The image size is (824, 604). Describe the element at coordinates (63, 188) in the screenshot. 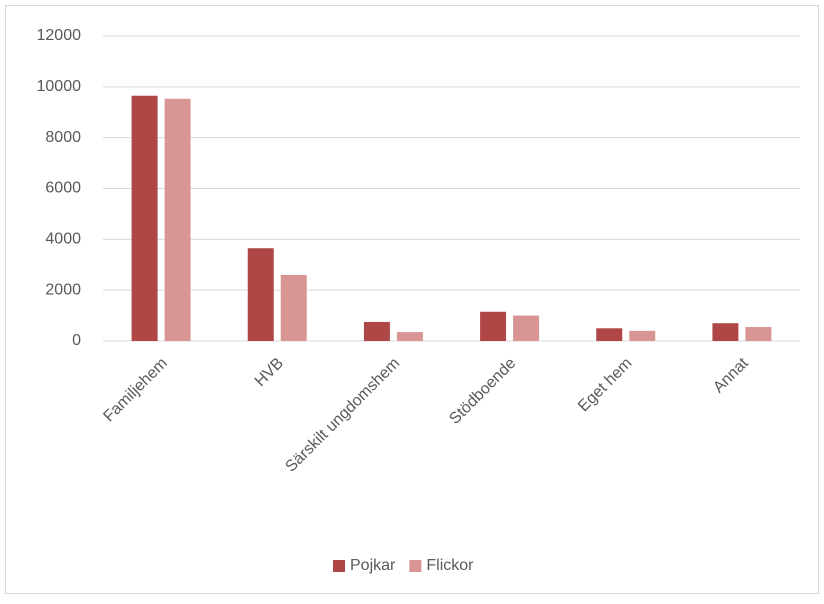

I see `y-tick-label: 6000` at that location.